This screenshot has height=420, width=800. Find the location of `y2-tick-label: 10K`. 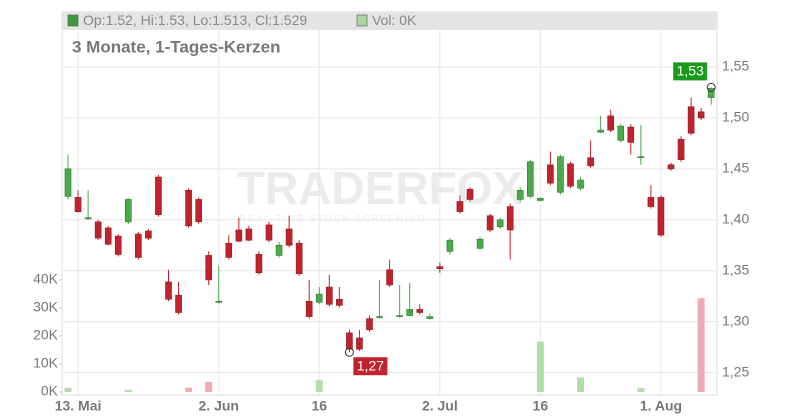

y2-tick-label: 10K is located at coordinates (46, 363).